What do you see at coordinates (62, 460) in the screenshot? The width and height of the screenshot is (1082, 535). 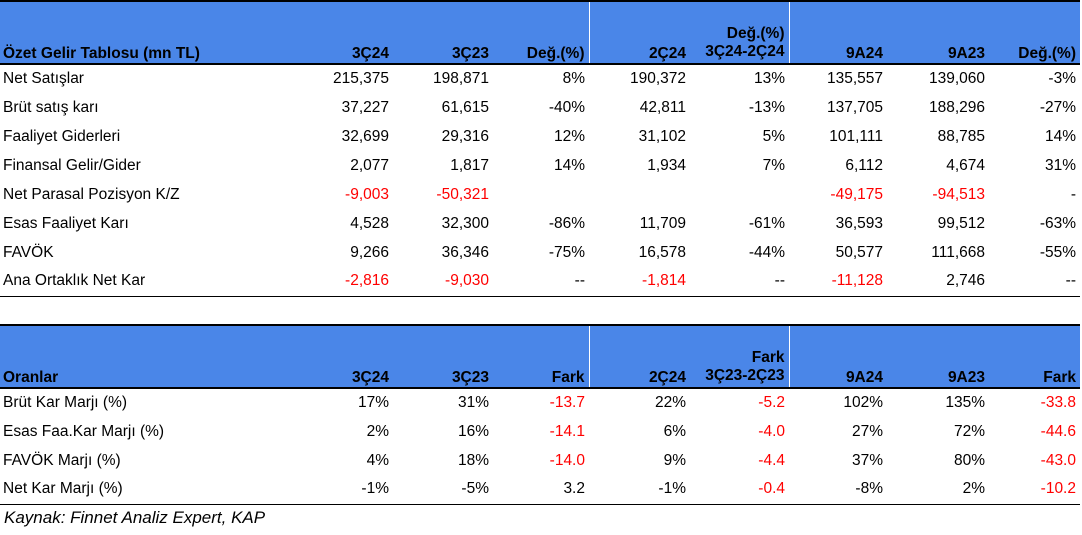 I see `ratio-row-label: FAVÖK Marjı (%)` at bounding box center [62, 460].